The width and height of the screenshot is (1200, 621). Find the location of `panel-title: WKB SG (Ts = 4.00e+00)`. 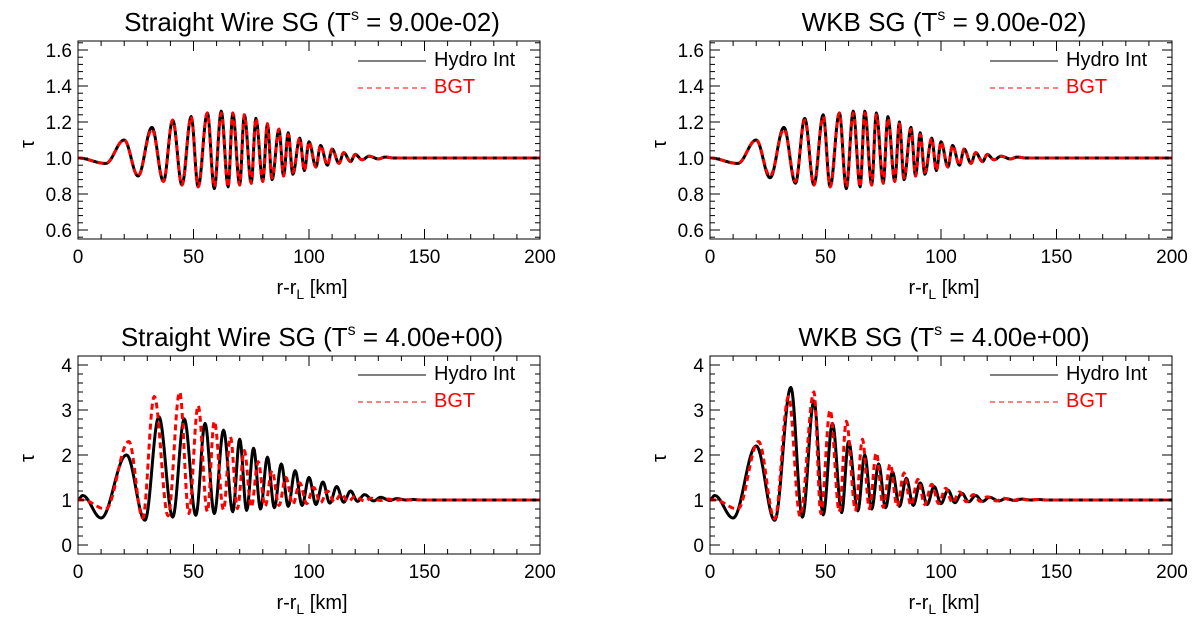

panel-title: WKB SG (Ts = 4.00e+00) is located at coordinates (943, 337).